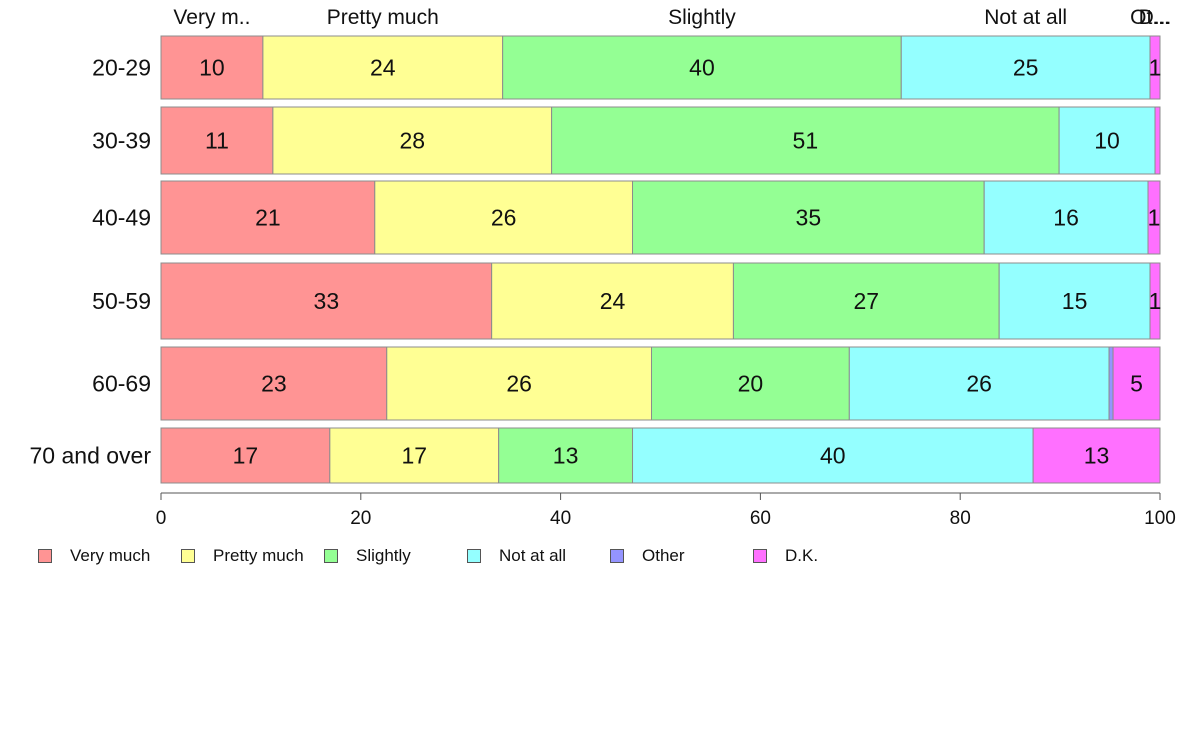 The image size is (1188, 736). I want to click on bar-row: 11 28 51 10, so click(660, 140).